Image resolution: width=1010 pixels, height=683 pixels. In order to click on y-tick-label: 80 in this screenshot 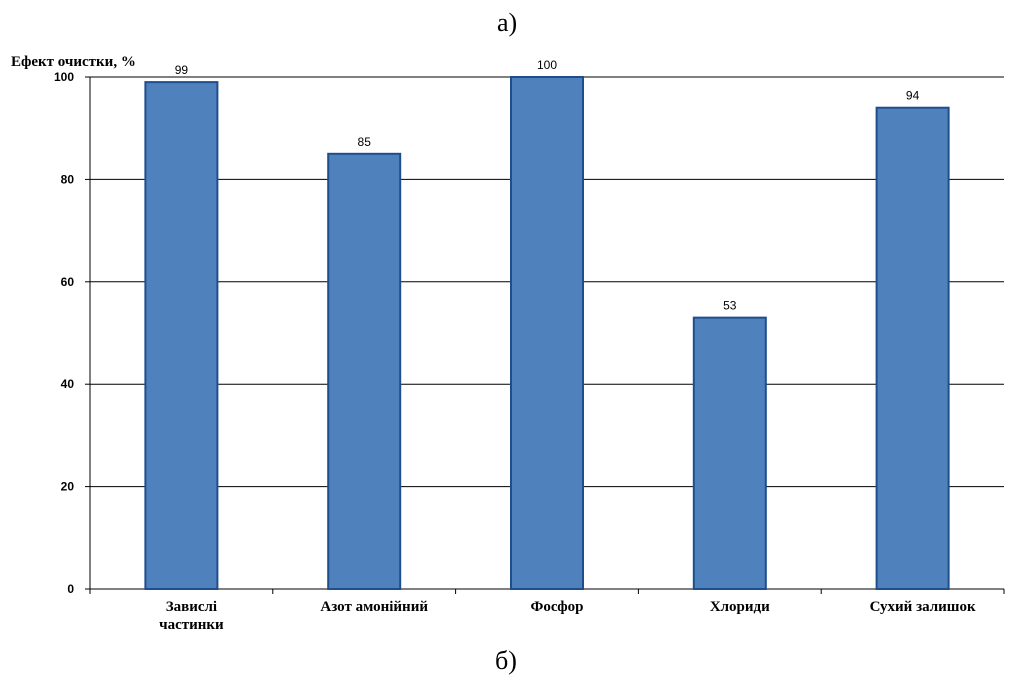, I will do `click(68, 179)`.